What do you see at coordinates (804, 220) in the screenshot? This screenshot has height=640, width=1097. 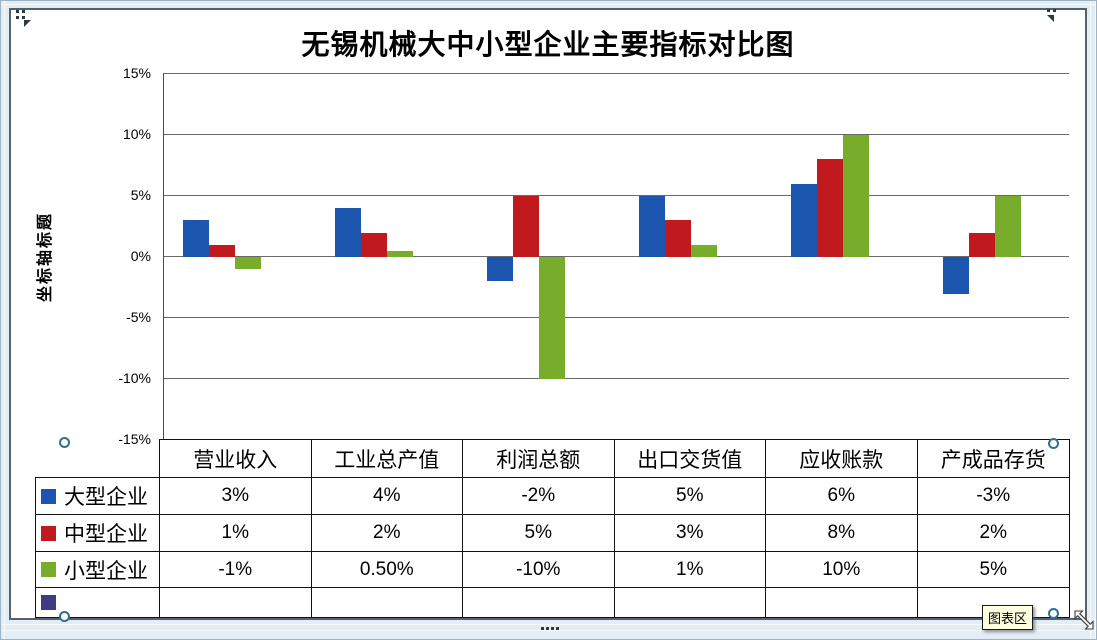 I see `bar-大型企业-应收账款` at bounding box center [804, 220].